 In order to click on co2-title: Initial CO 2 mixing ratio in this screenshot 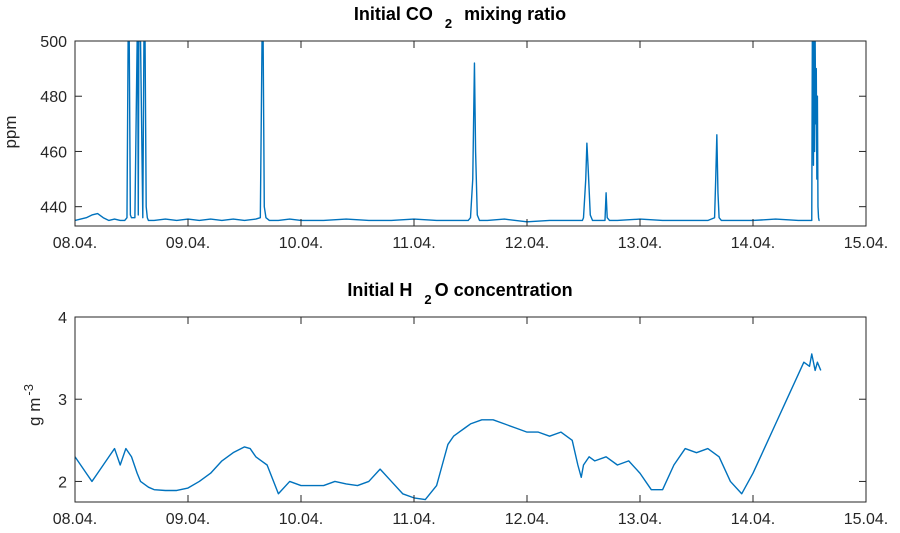, I will do `click(460, 17)`.